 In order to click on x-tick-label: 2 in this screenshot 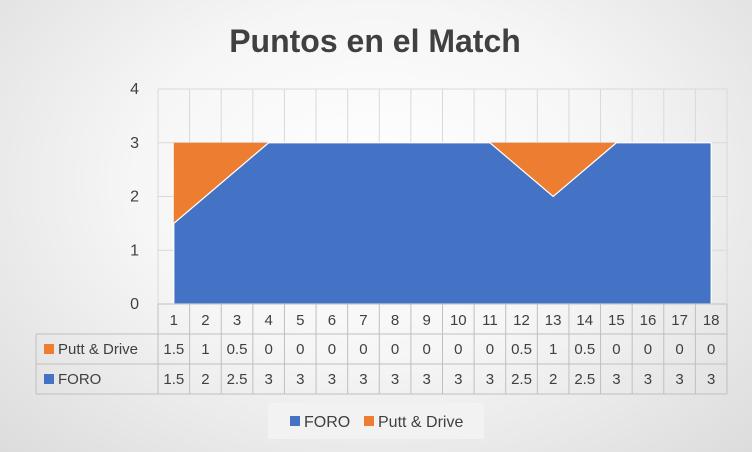, I will do `click(205, 320)`.